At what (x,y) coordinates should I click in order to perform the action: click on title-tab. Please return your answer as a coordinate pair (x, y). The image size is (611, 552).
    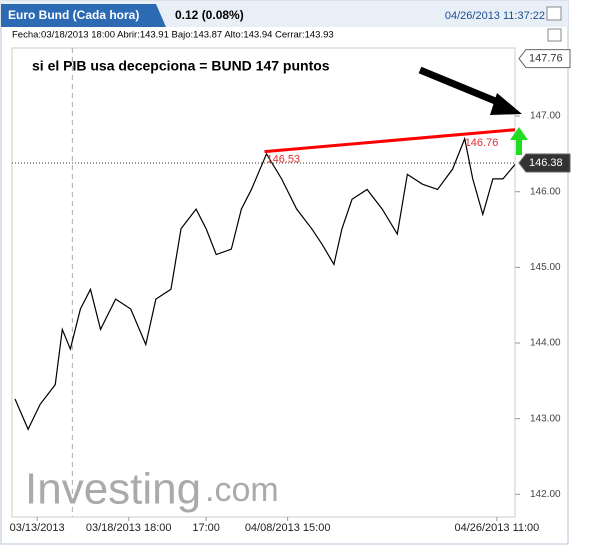
    Looking at the image, I should click on (83, 15).